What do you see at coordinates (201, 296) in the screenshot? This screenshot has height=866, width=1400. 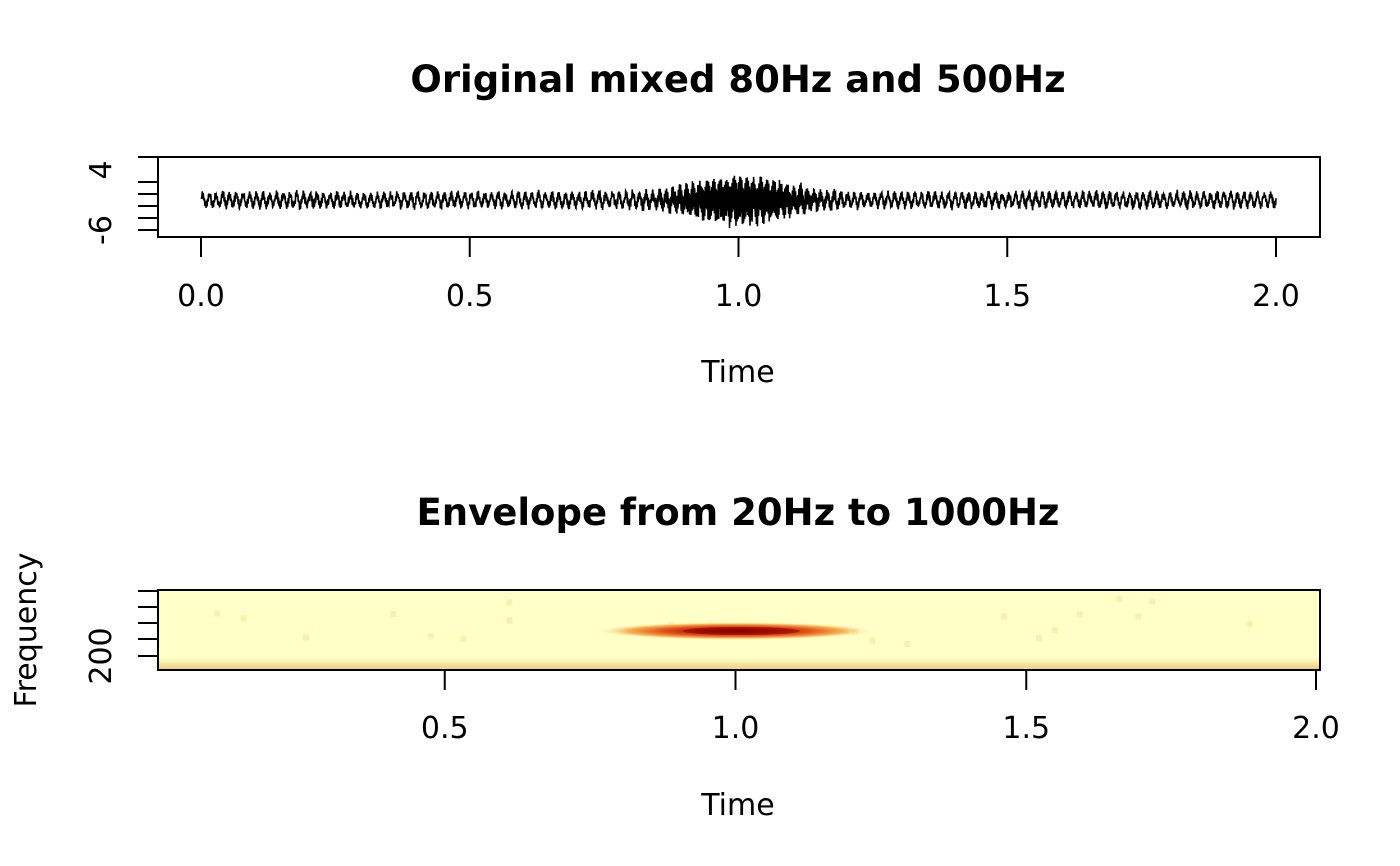 I see `panel1-xtick-label: 0.0` at bounding box center [201, 296].